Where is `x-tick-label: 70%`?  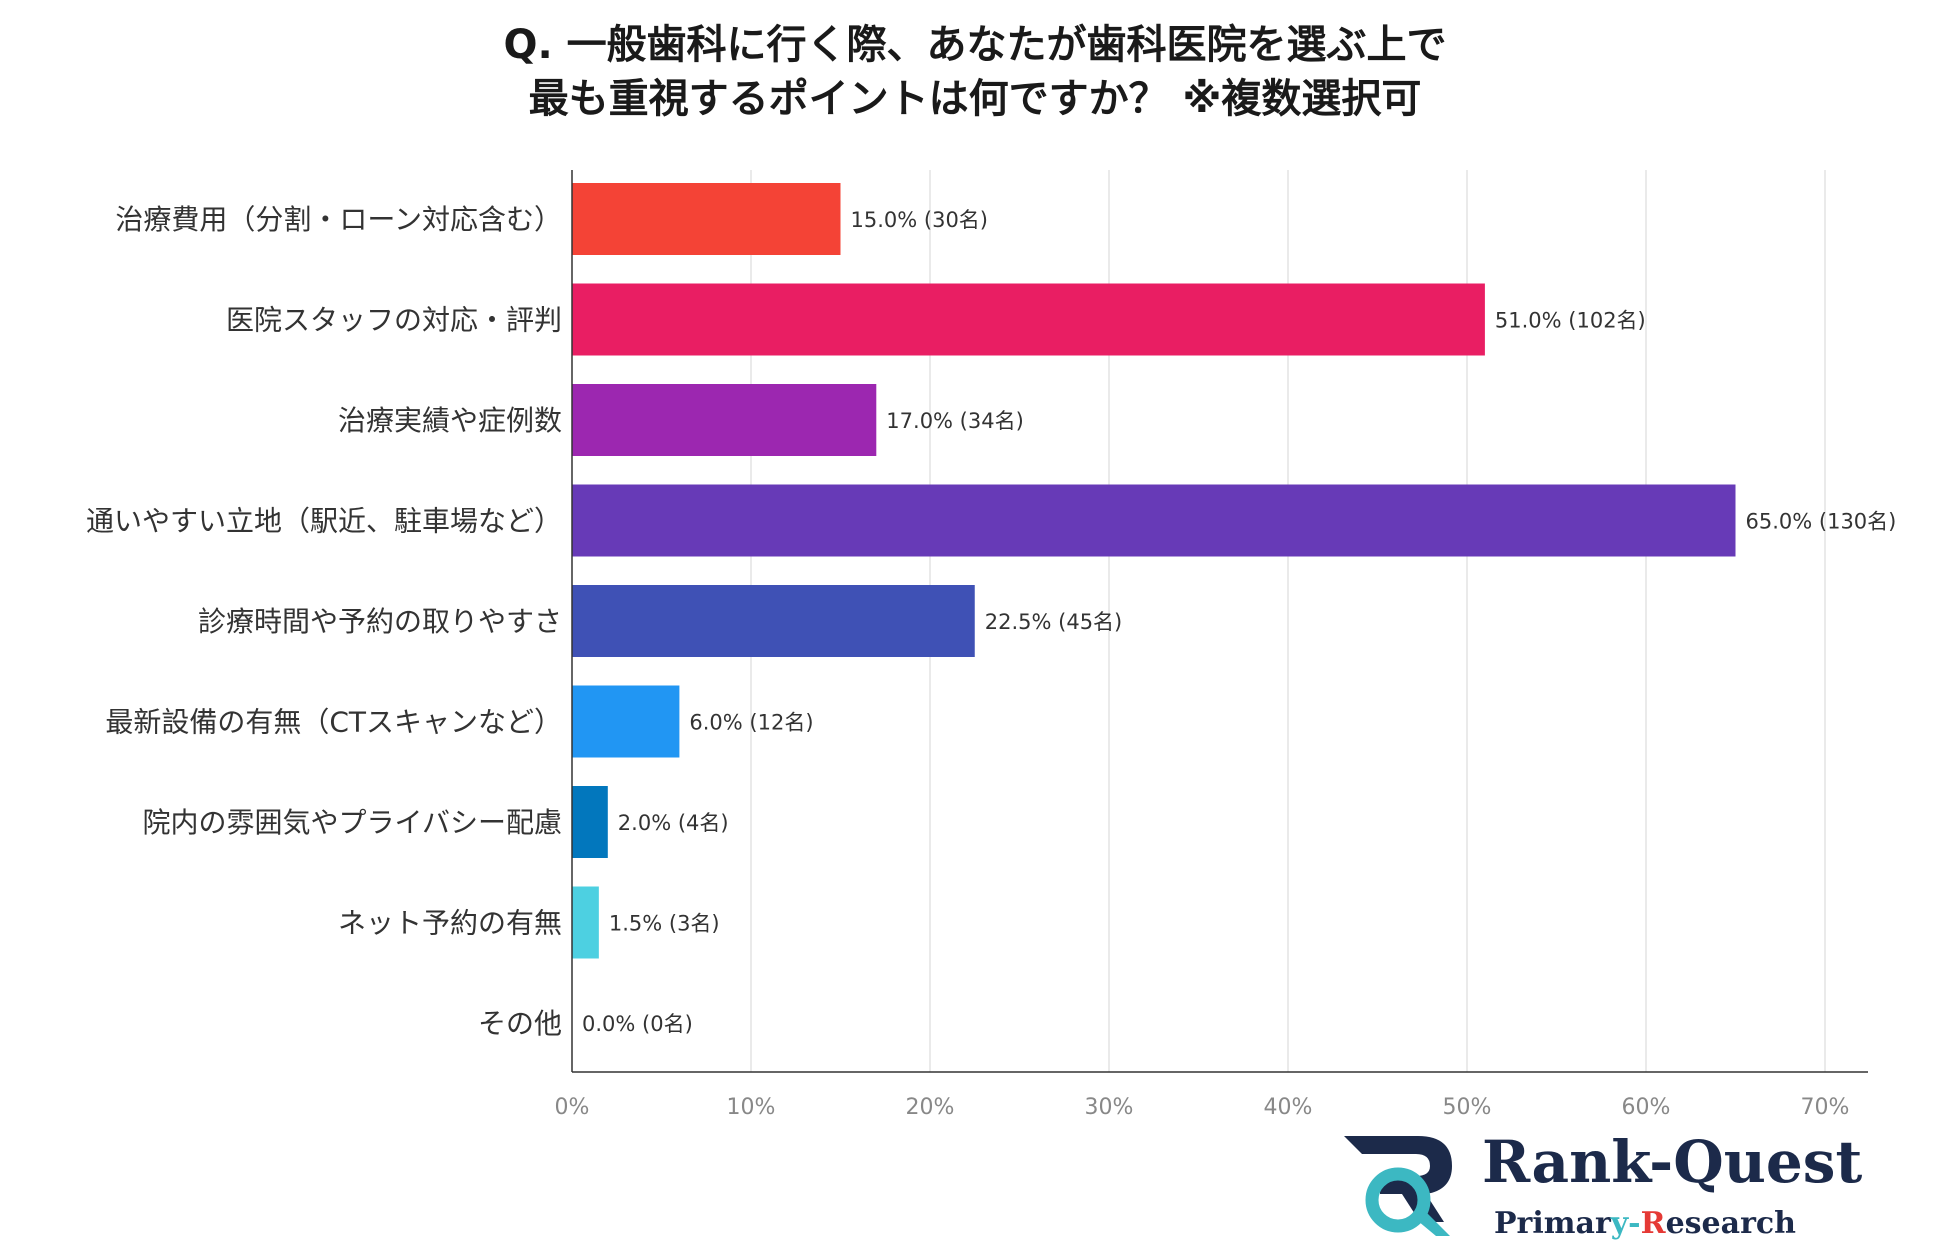 x-tick-label: 70% is located at coordinates (1825, 1107).